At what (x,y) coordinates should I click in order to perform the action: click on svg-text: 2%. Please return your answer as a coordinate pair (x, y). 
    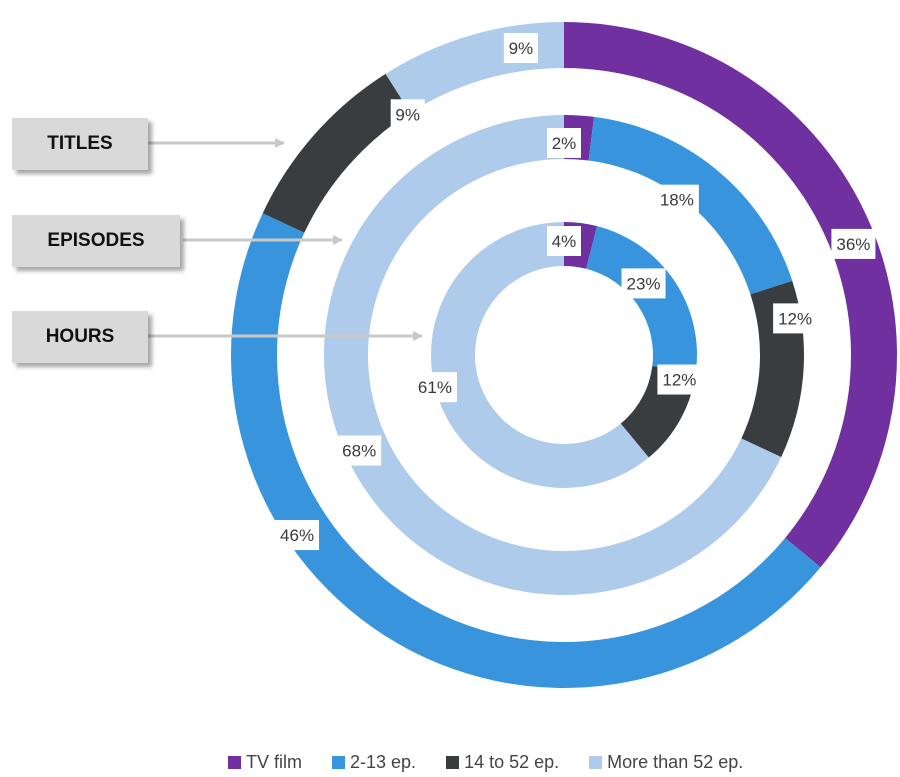
    Looking at the image, I should click on (564, 143).